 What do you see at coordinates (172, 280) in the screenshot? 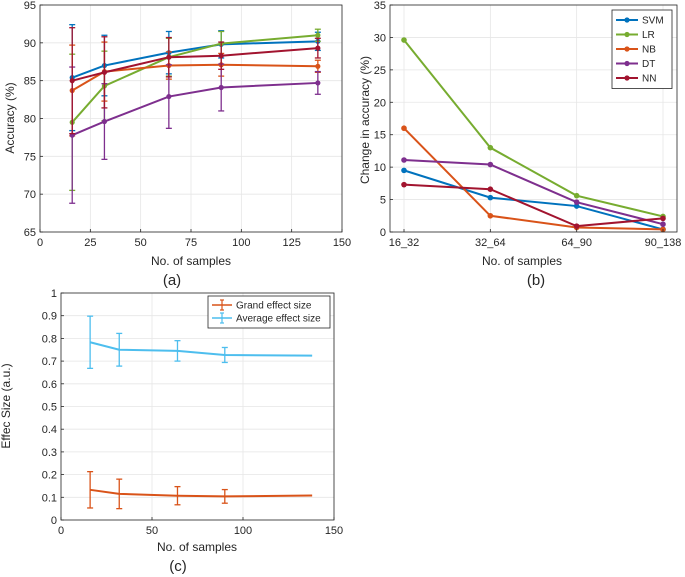
I see `panel-label-a: (a)` at bounding box center [172, 280].